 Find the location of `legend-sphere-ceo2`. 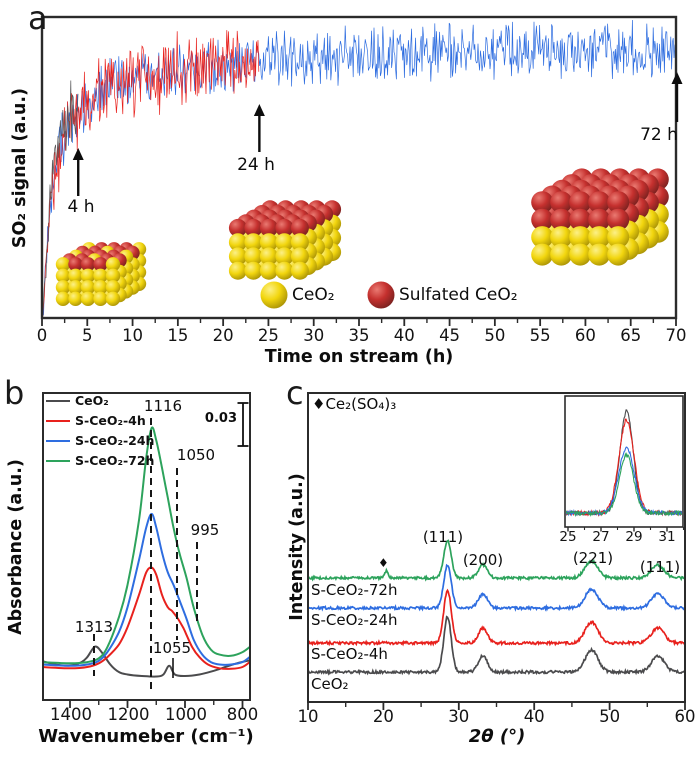

legend-sphere-ceo2 is located at coordinates (274, 295).